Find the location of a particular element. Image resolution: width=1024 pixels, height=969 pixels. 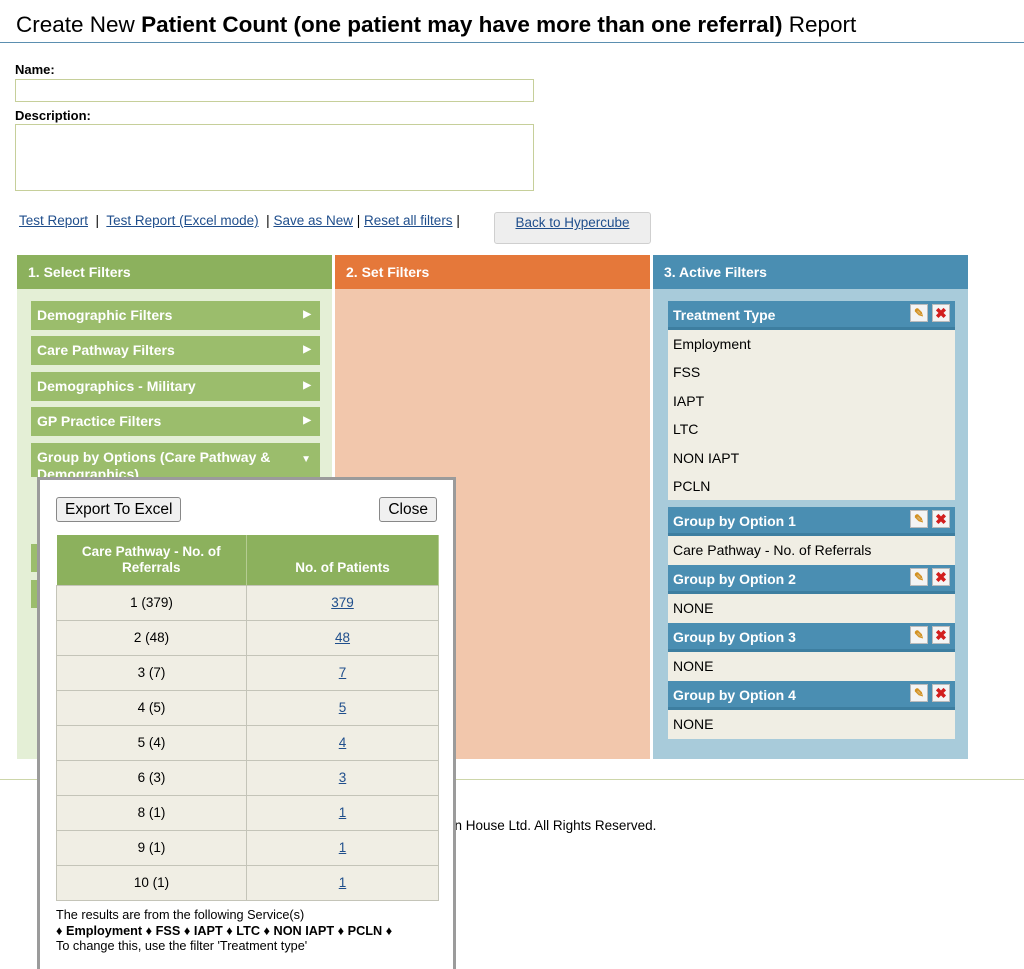

patients-cell: 48 is located at coordinates (342, 637).